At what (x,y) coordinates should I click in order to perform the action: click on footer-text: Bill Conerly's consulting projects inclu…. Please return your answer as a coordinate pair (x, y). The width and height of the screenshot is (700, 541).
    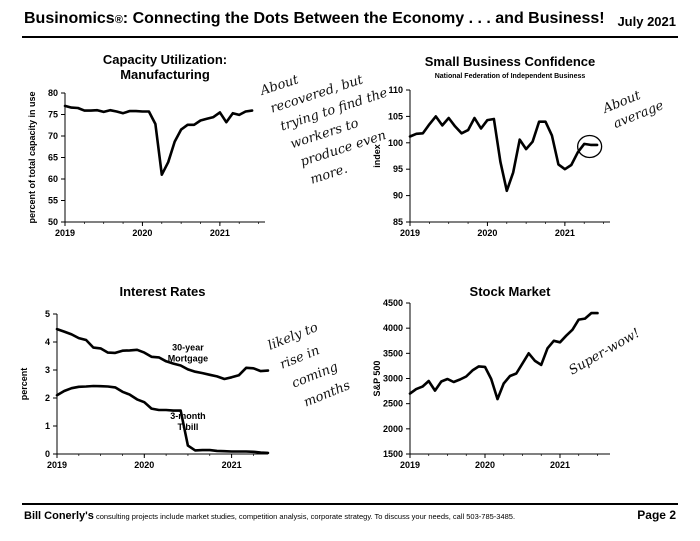
    Looking at the image, I should click on (269, 516).